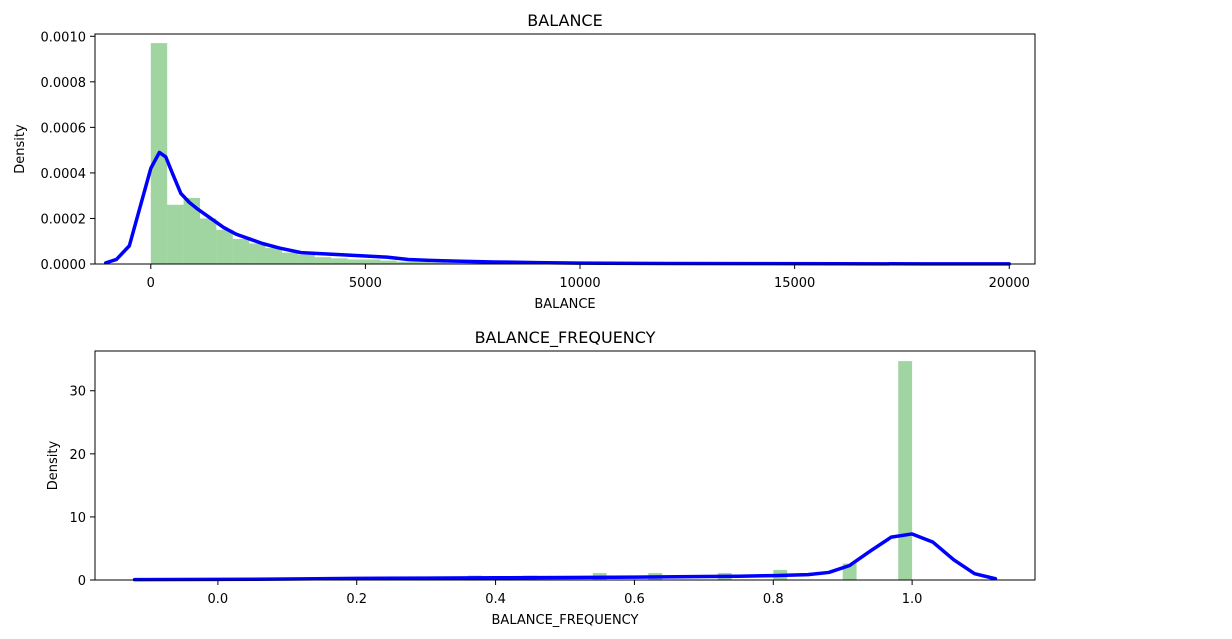  What do you see at coordinates (634, 599) in the screenshot?
I see `x-tick-label: 0.6` at bounding box center [634, 599].